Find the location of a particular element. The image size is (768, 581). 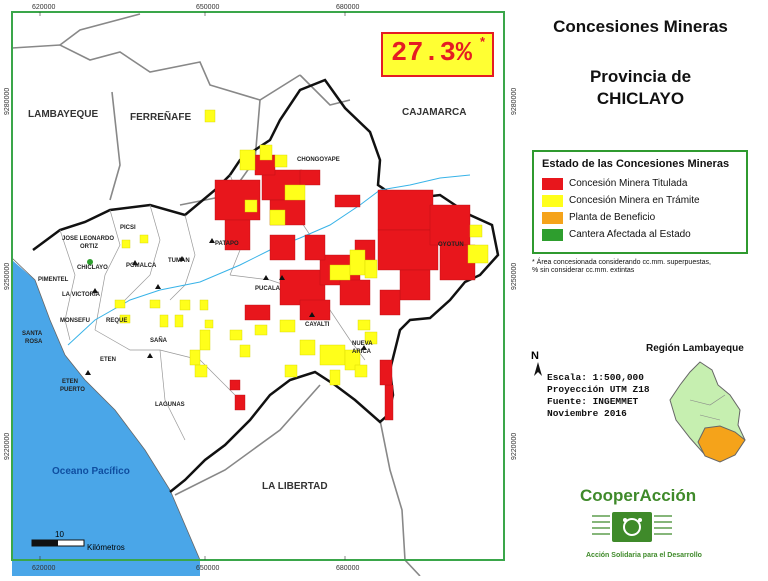

cooperaccion-logo-icon is located at coordinates (632, 527).